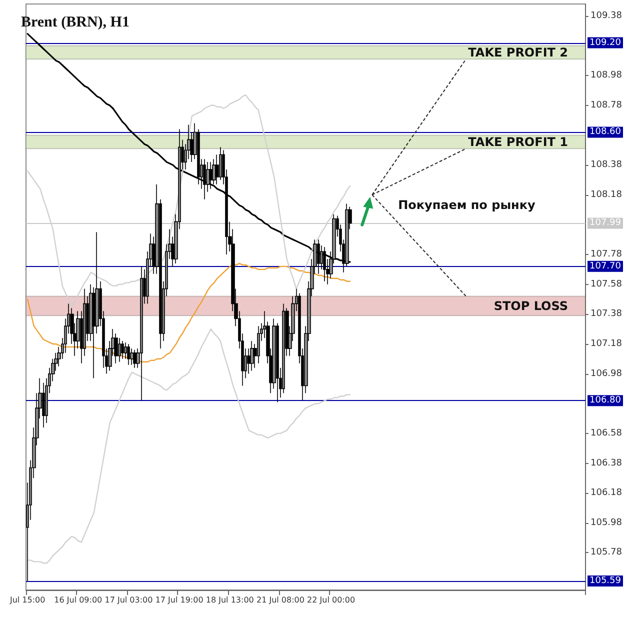  What do you see at coordinates (331, 600) in the screenshot?
I see `x-tick-label: 22 Jul 00:00` at bounding box center [331, 600].